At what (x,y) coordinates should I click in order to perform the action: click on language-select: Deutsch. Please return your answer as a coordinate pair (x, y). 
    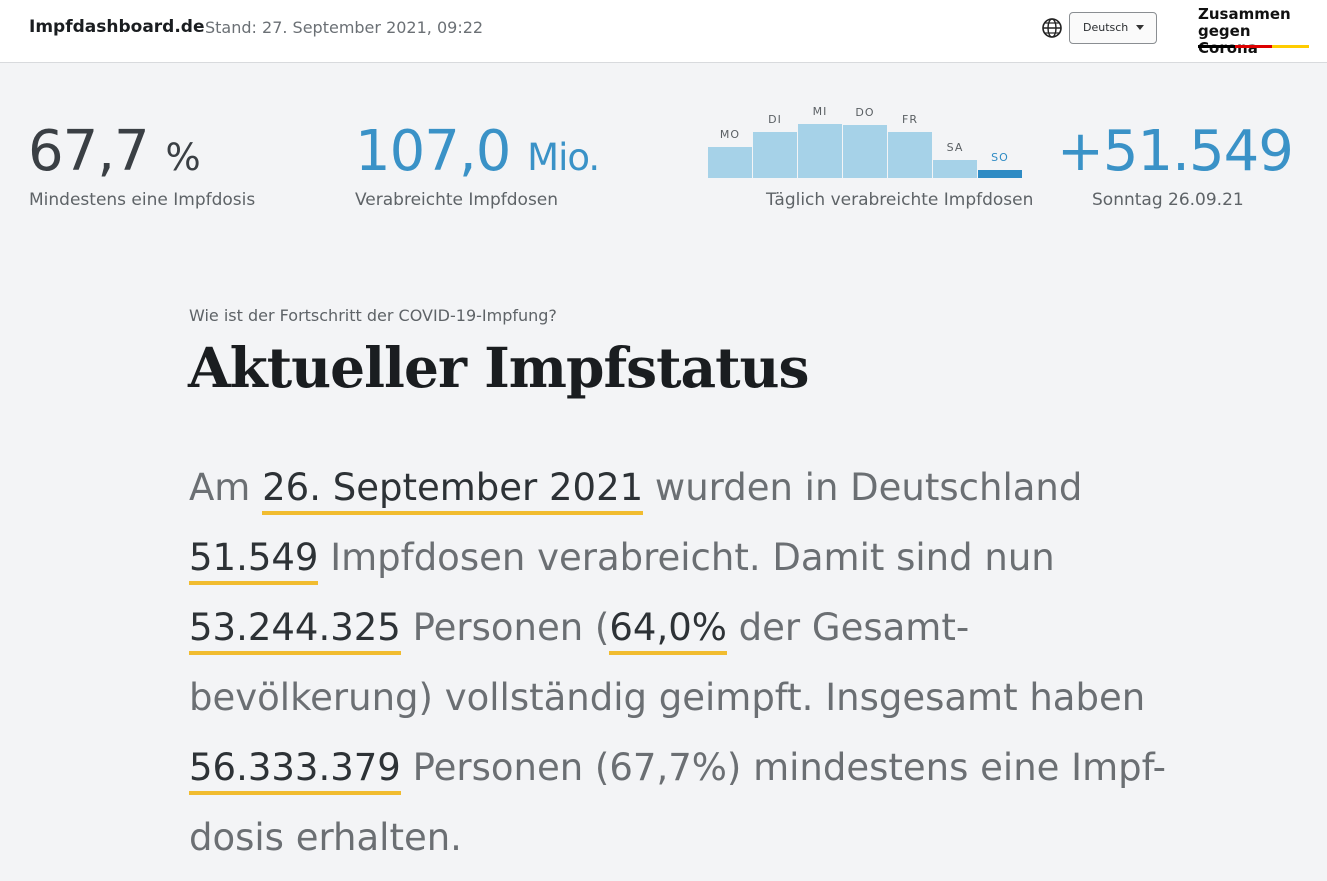
    Looking at the image, I should click on (1113, 28).